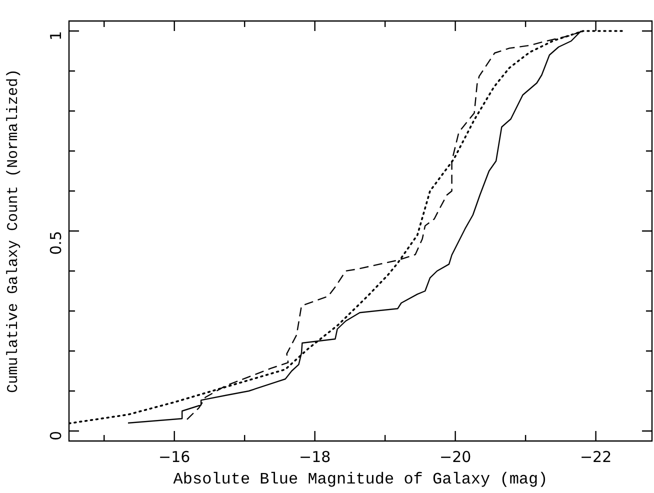  I want to click on x-tick-label: −18, so click(315, 457).